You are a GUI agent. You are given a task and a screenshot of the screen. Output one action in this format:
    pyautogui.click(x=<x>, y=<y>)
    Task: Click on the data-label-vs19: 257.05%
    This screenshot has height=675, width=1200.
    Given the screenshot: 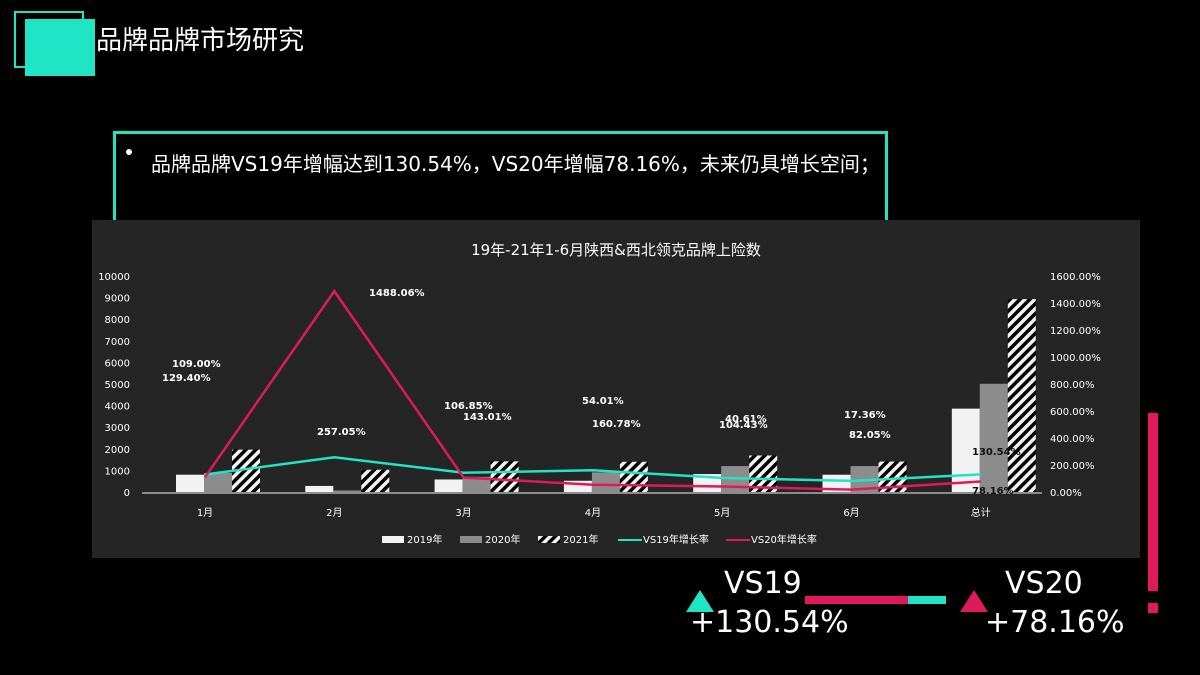 What is the action you would take?
    pyautogui.click(x=341, y=432)
    